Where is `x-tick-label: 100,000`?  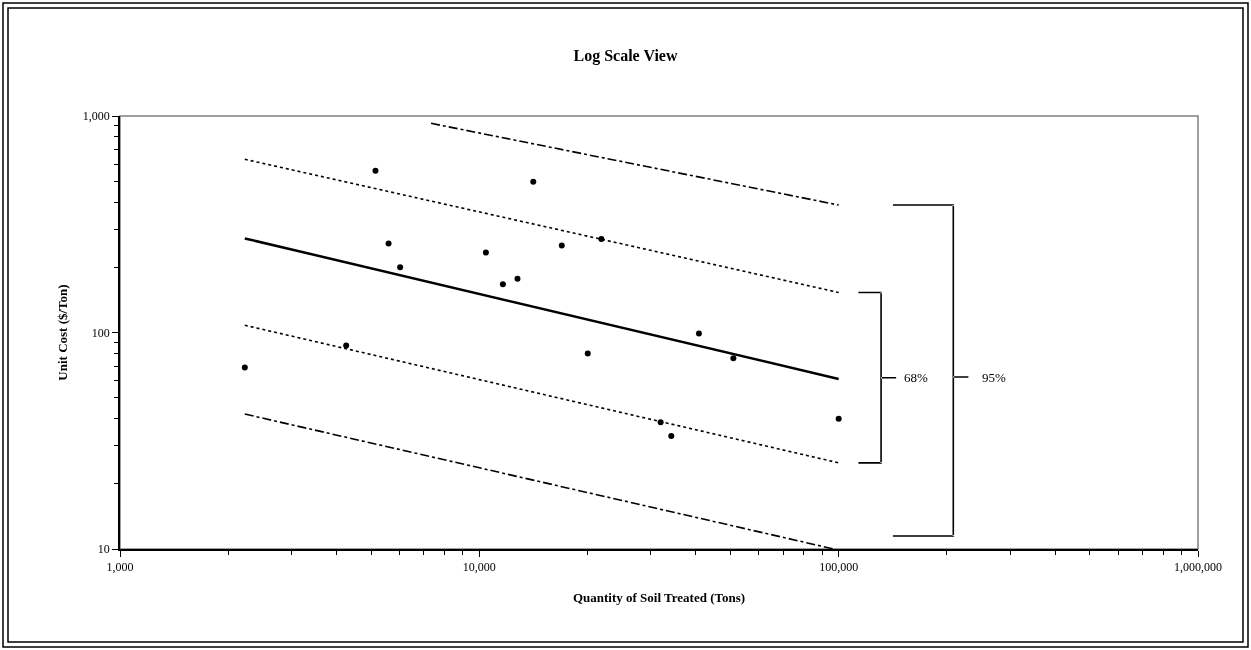 x-tick-label: 100,000 is located at coordinates (839, 567).